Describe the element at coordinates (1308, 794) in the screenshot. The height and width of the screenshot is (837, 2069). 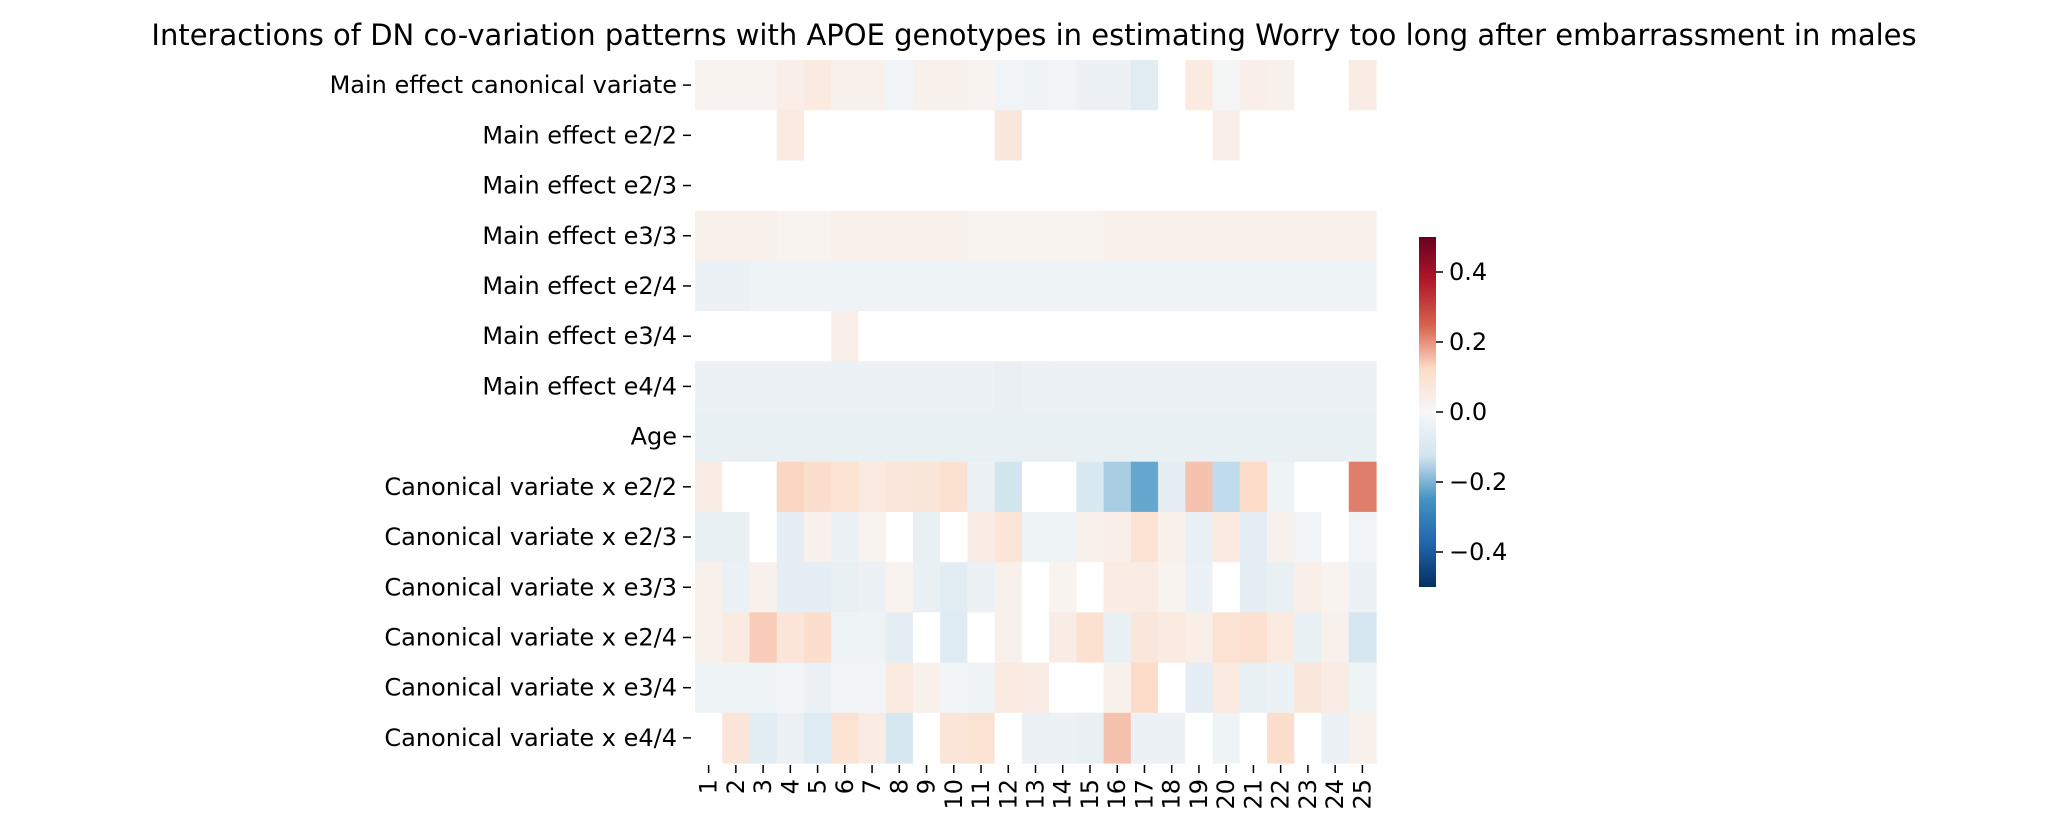
I see `x-tick-label: 23` at that location.